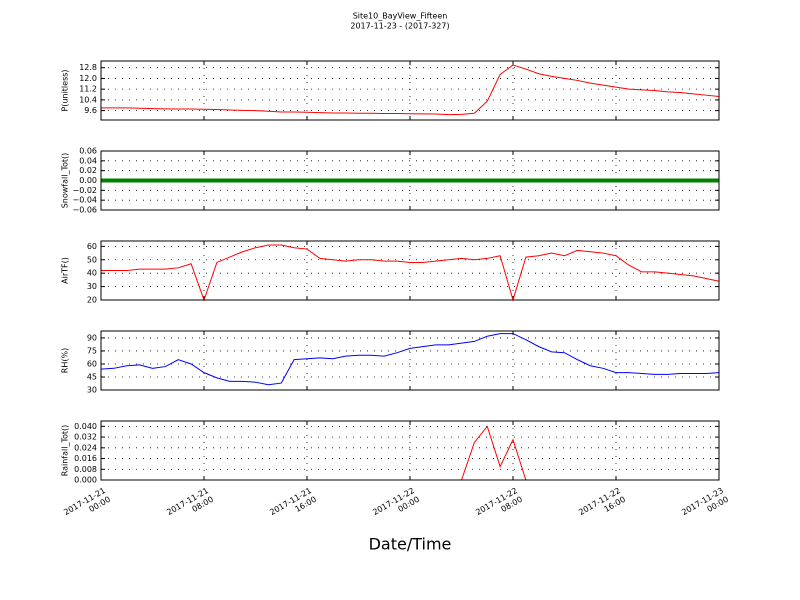 The width and height of the screenshot is (800, 600). What do you see at coordinates (88, 170) in the screenshot?
I see `y-tick-label: 0.02` at bounding box center [88, 170].